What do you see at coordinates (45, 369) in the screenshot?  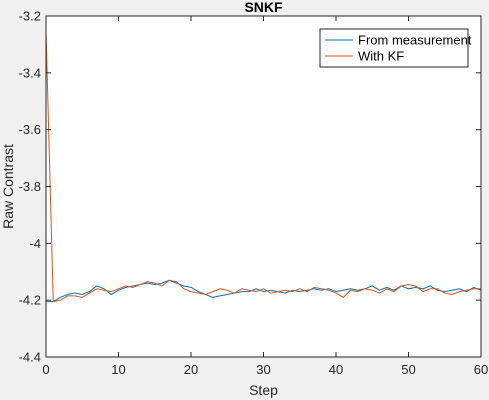 I see `x-tick-label: 0` at bounding box center [45, 369].